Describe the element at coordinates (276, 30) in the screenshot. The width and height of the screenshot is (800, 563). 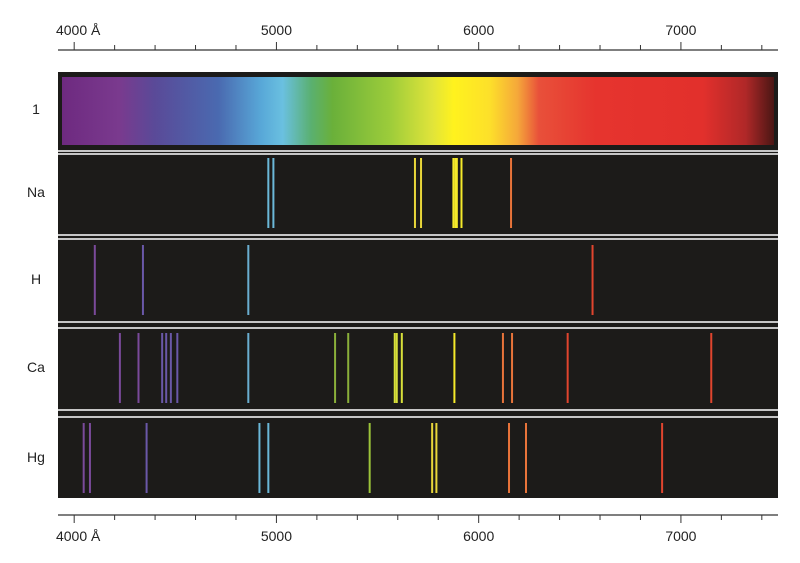
I see `top-tick-label: 5000` at that location.